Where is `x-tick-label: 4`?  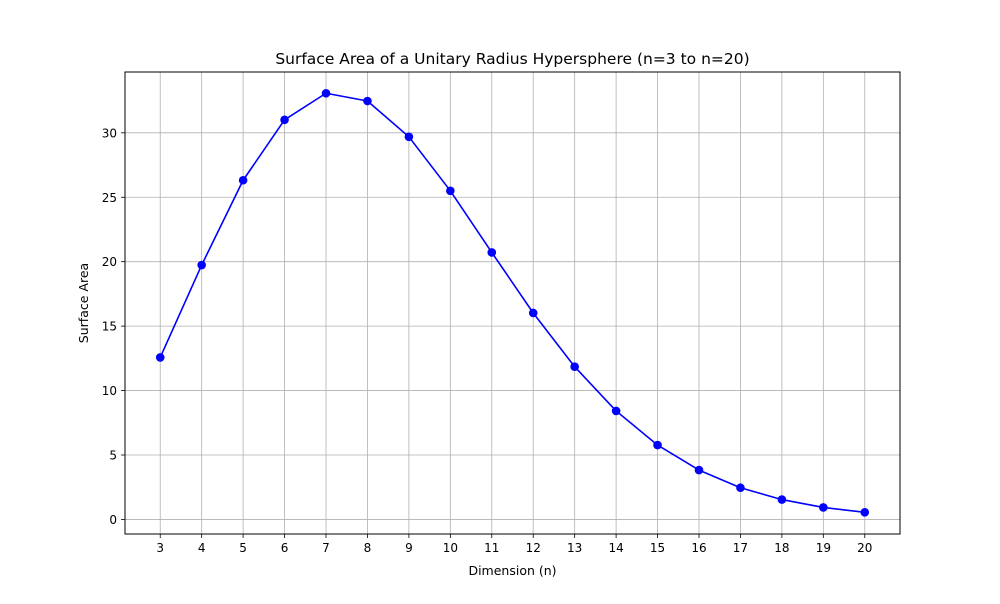 x-tick-label: 4 is located at coordinates (202, 548).